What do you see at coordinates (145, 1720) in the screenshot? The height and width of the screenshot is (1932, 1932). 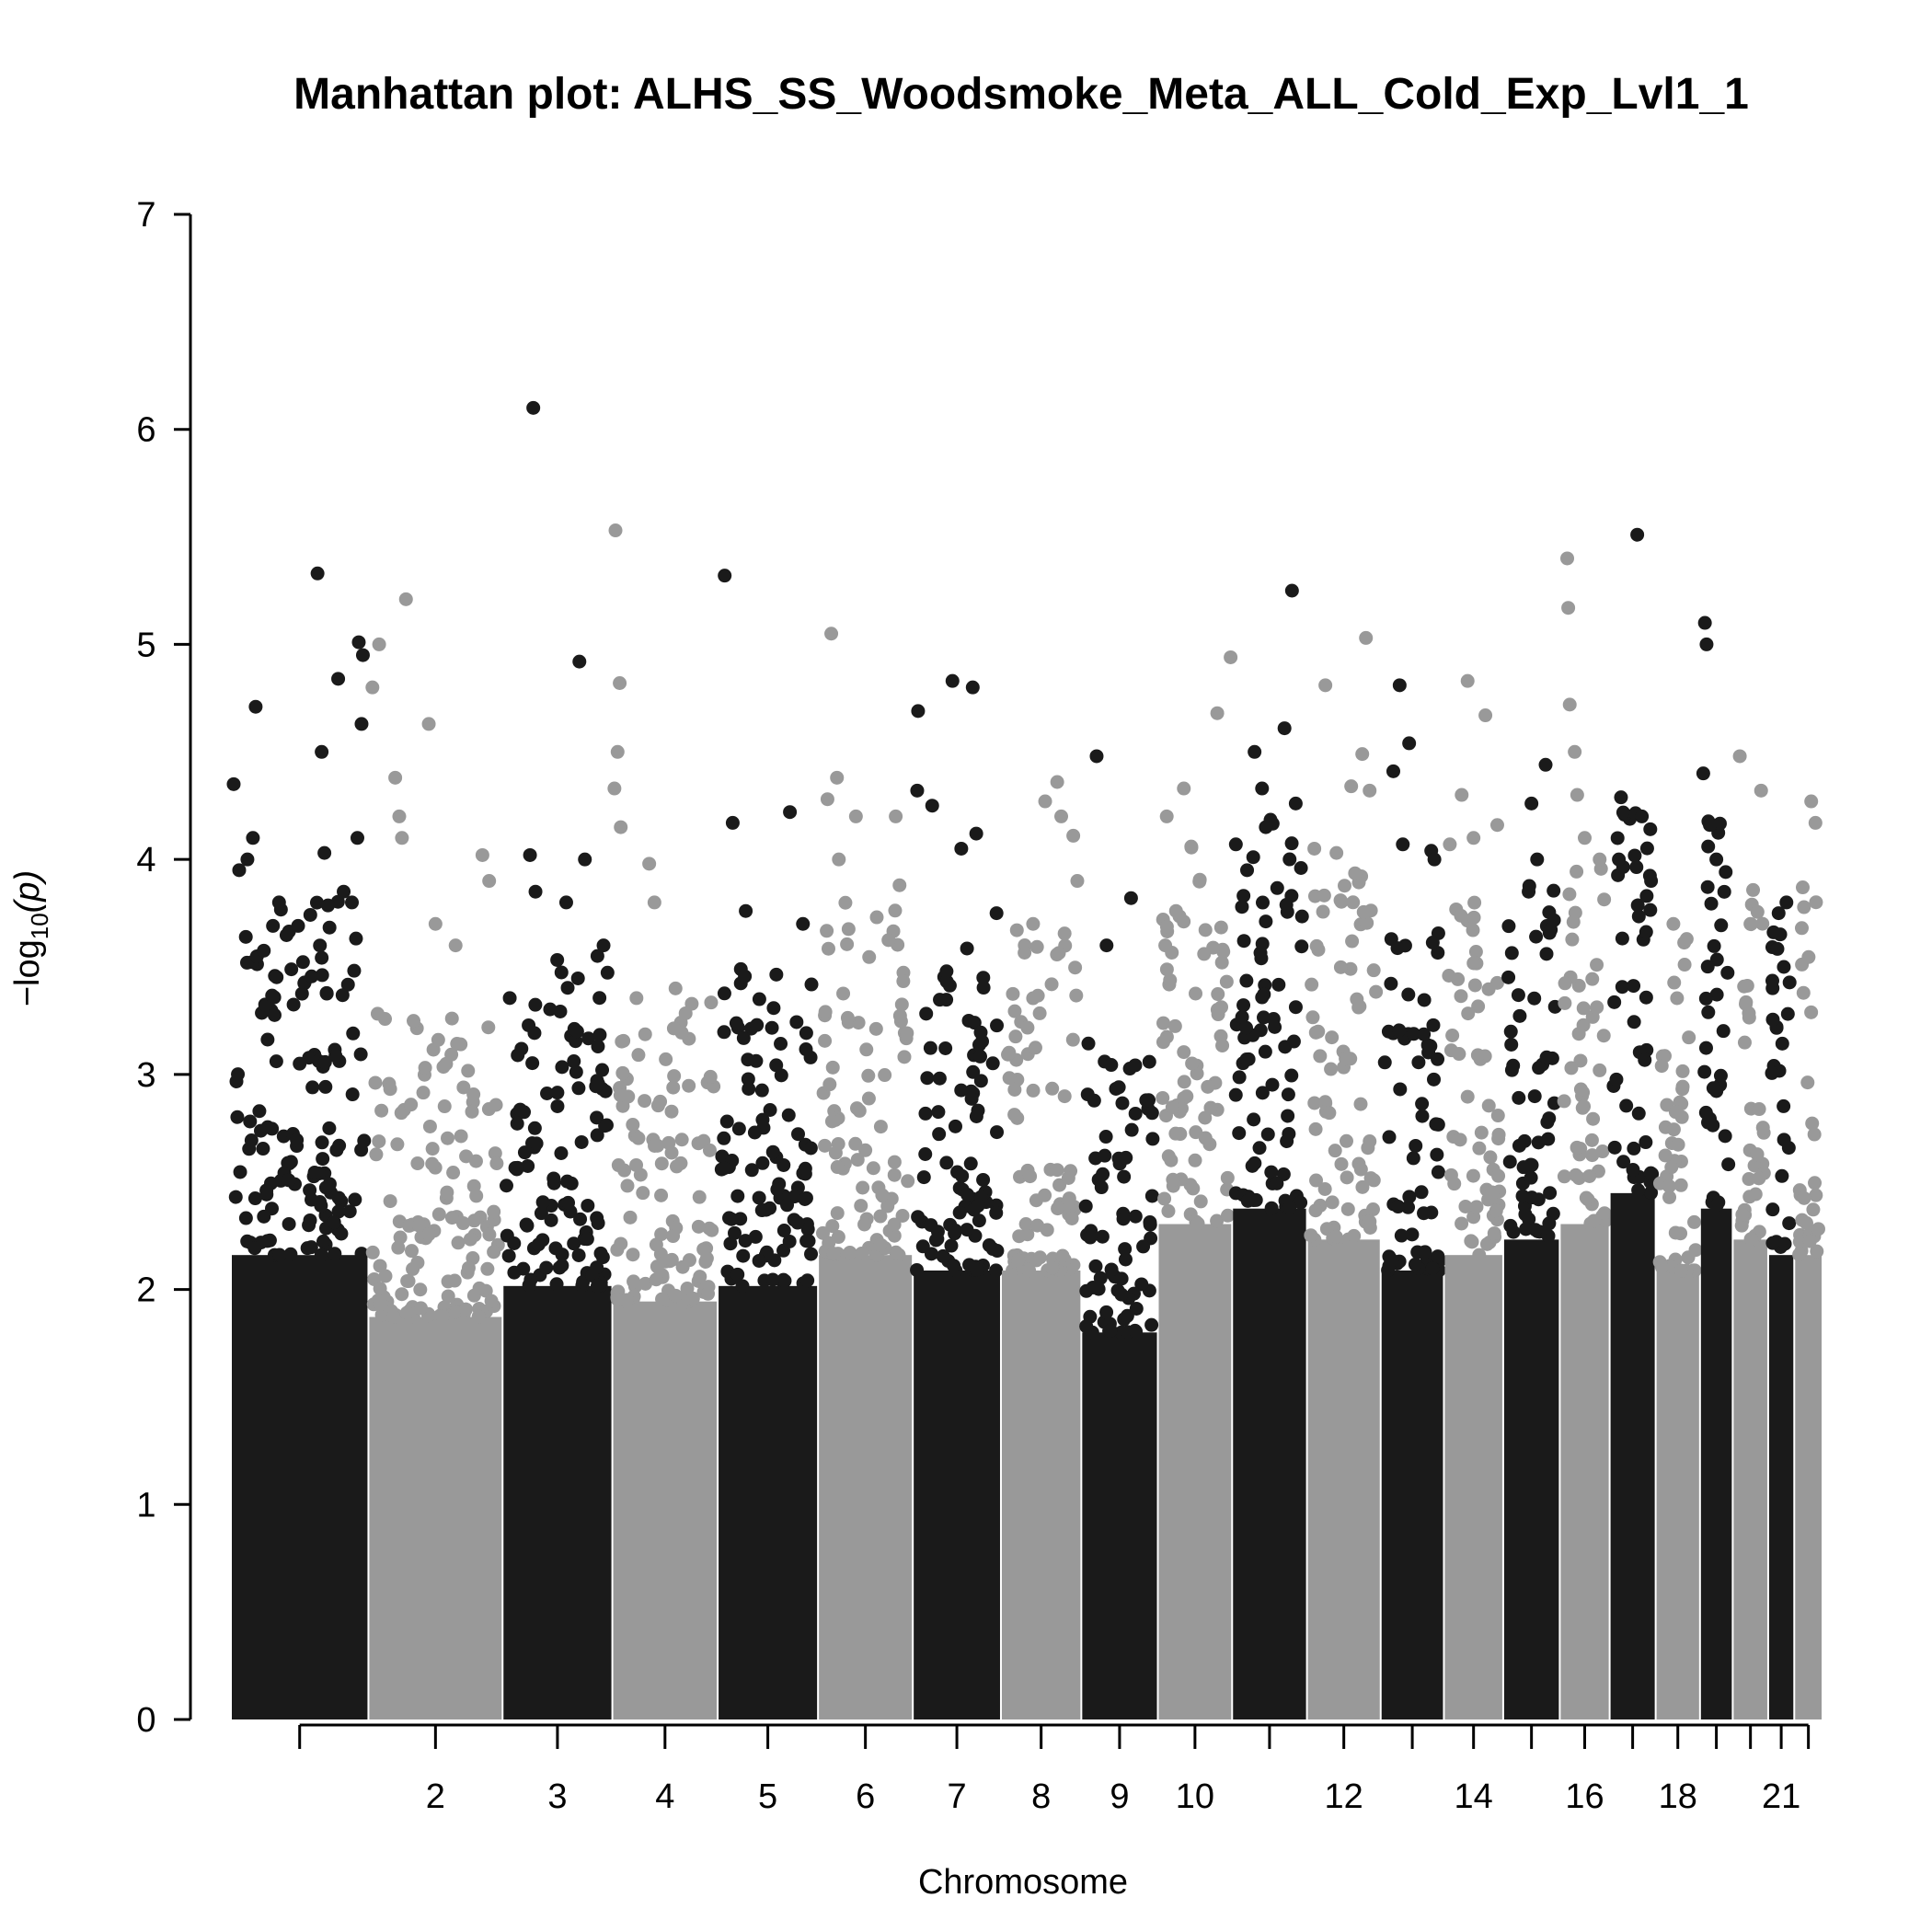 I see `y-tick-label: 0` at bounding box center [145, 1720].